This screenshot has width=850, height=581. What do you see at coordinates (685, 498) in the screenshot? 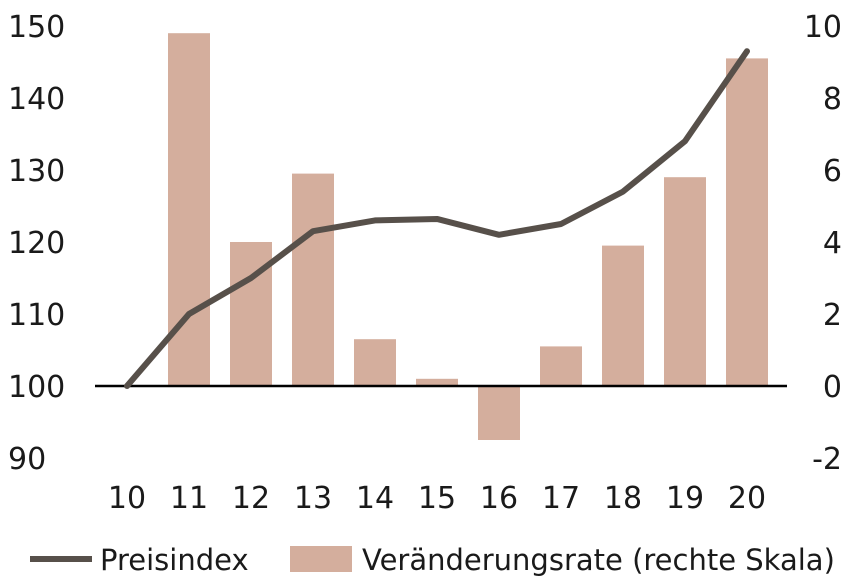
I see `x-tick-label: 19` at bounding box center [685, 498].